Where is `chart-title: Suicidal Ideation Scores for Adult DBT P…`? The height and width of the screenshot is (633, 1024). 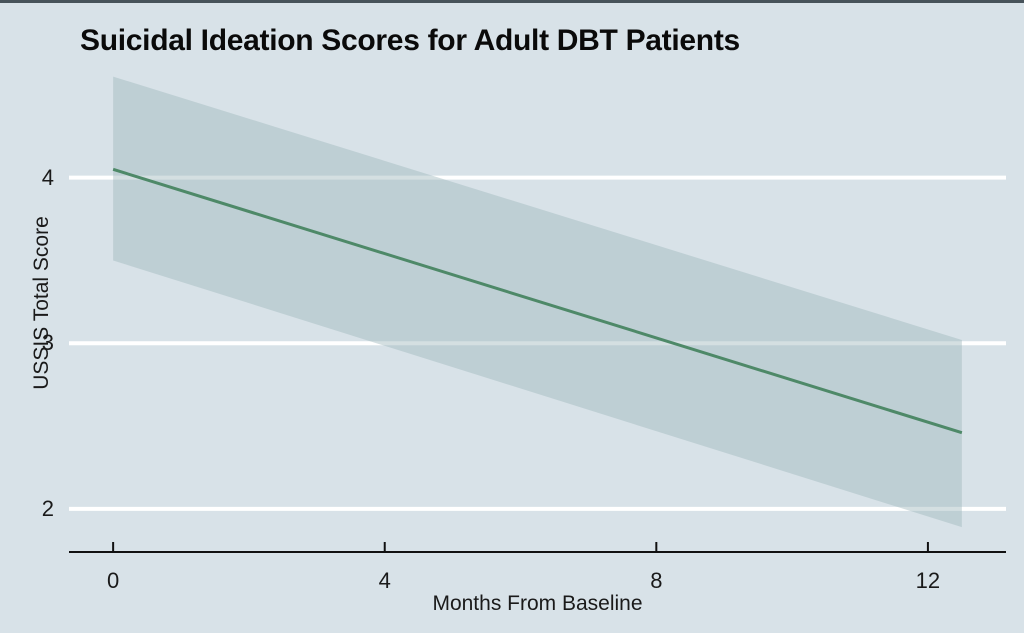
chart-title: Suicidal Ideation Scores for Adult DBT P… is located at coordinates (410, 40).